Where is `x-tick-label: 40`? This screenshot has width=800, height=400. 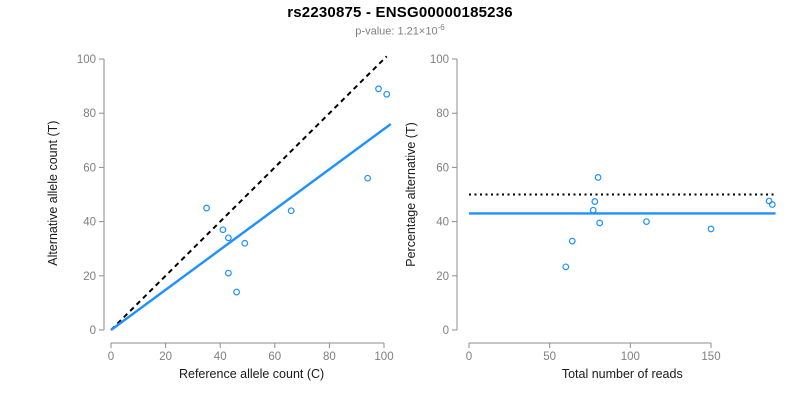
x-tick-label: 40 is located at coordinates (220, 357).